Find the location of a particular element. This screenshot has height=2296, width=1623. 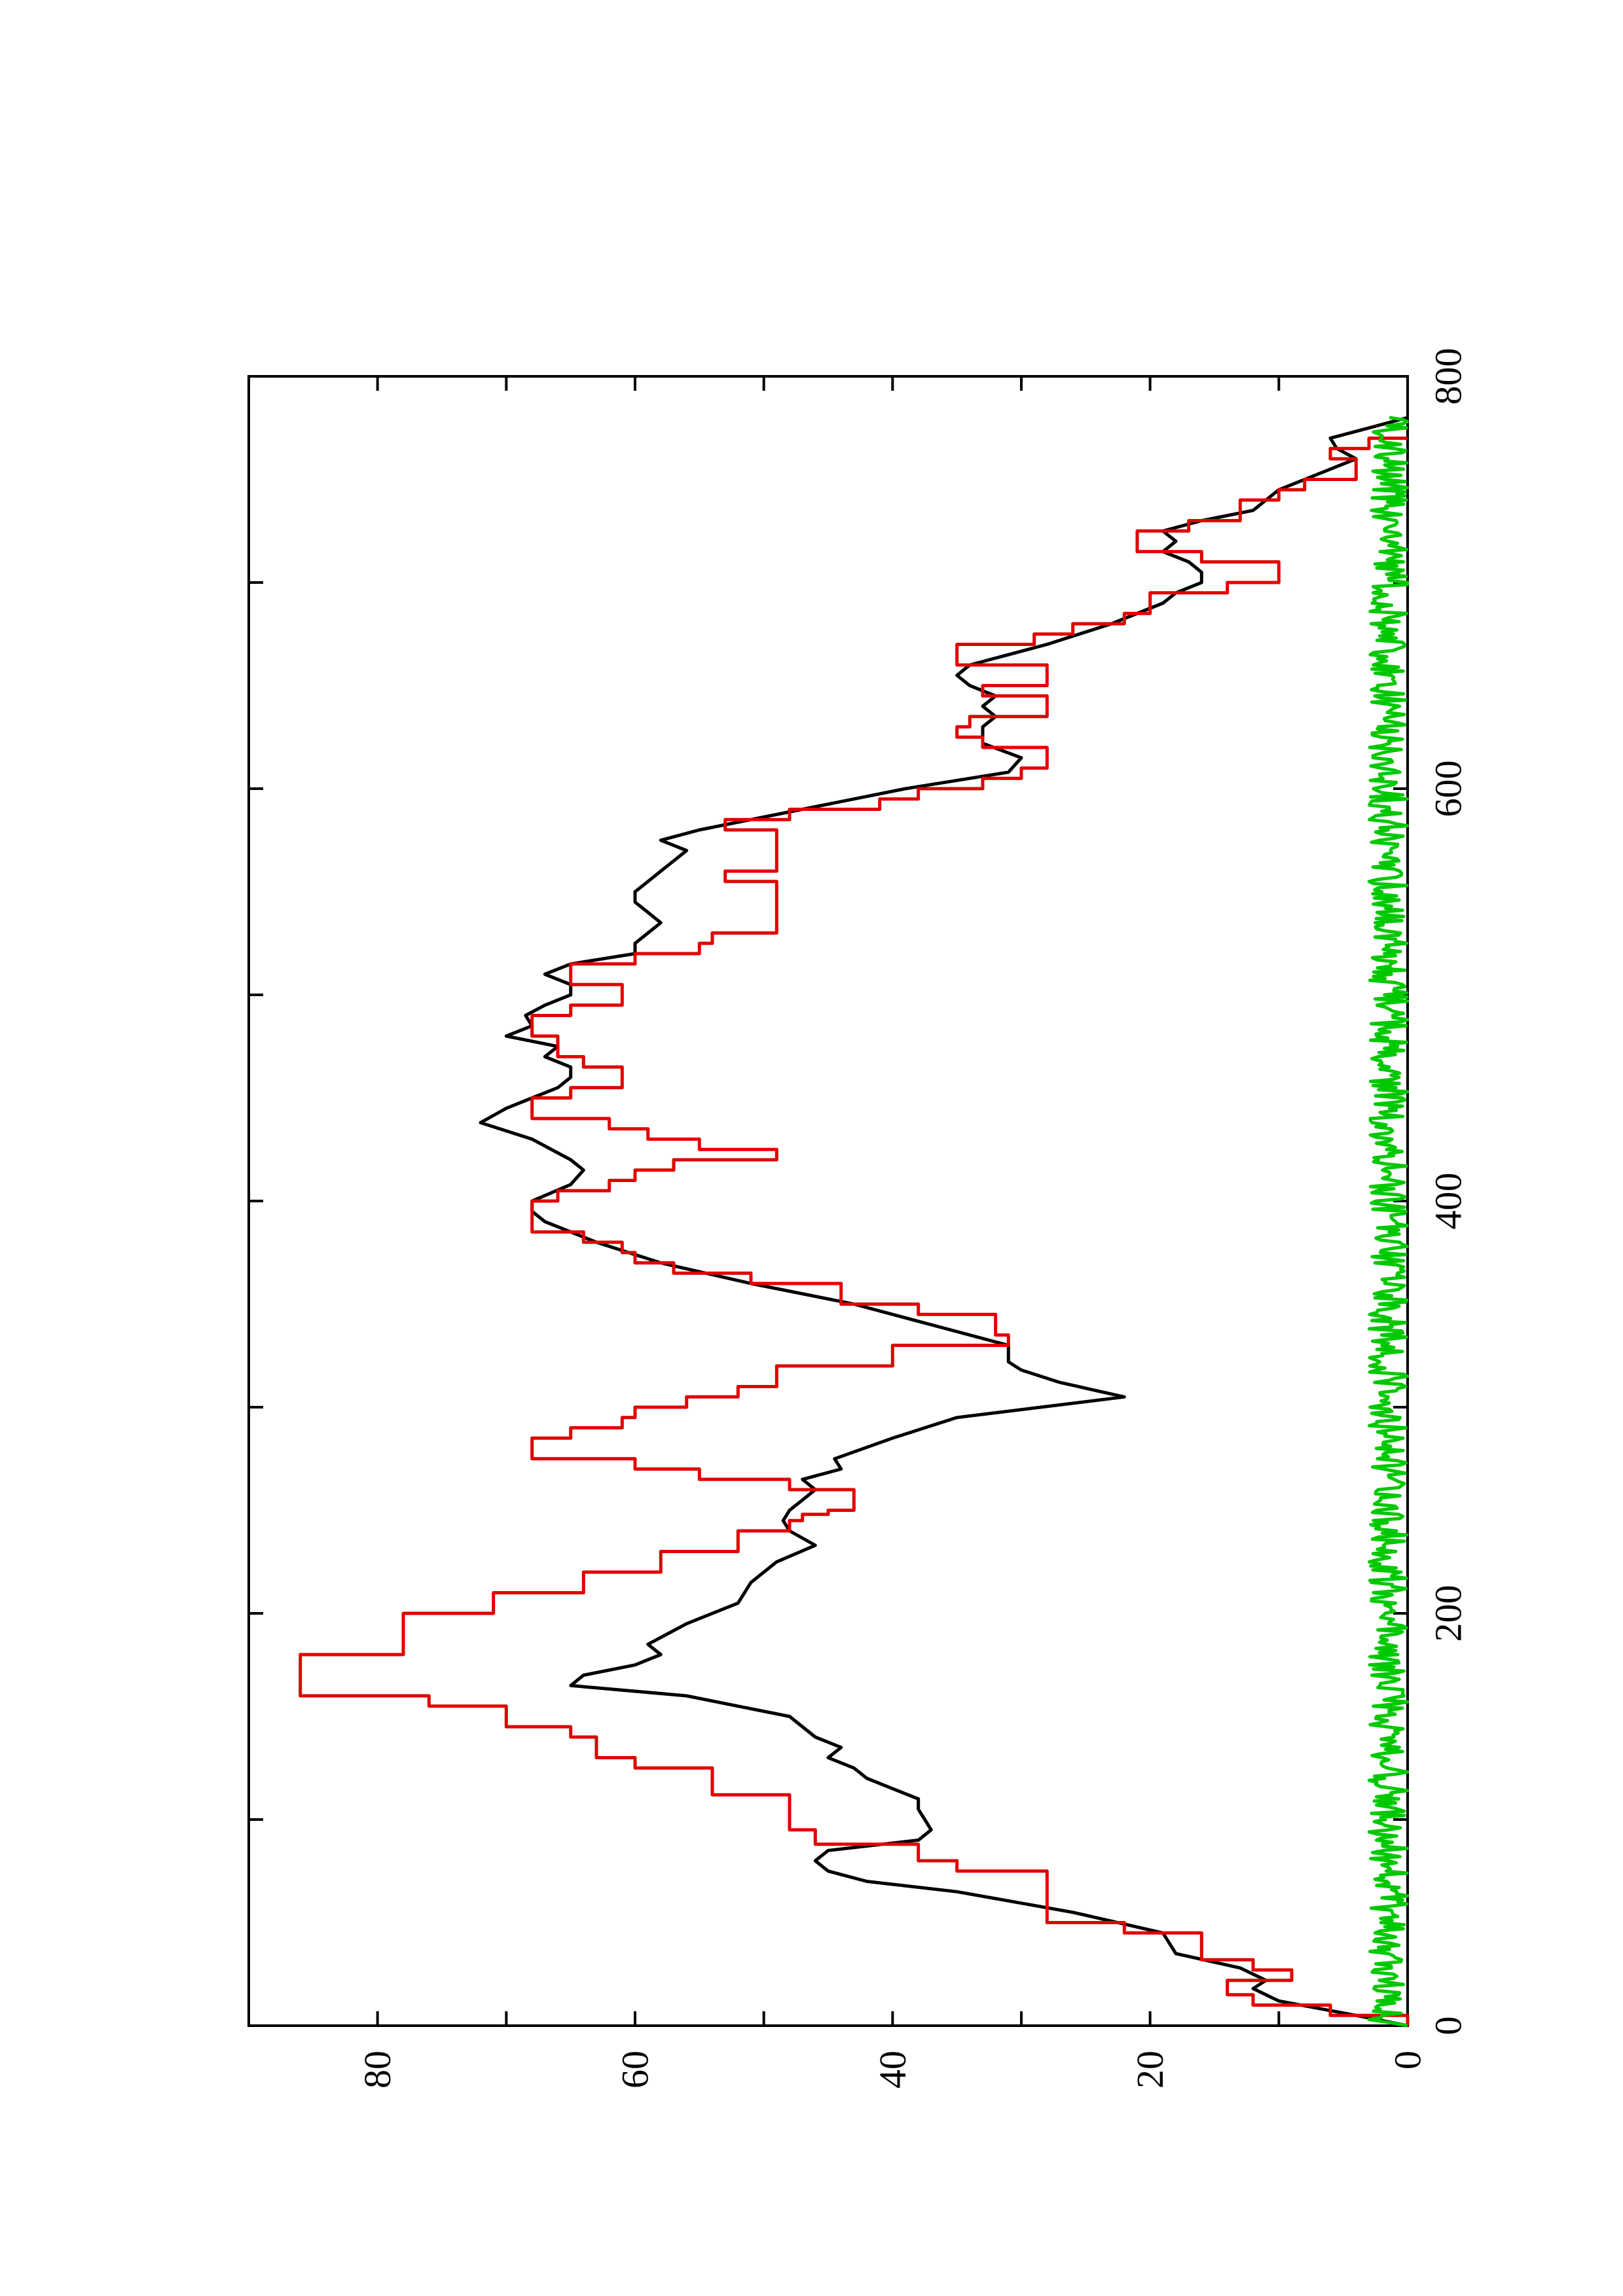

y-tick-label: 20 is located at coordinates (1150, 2070).